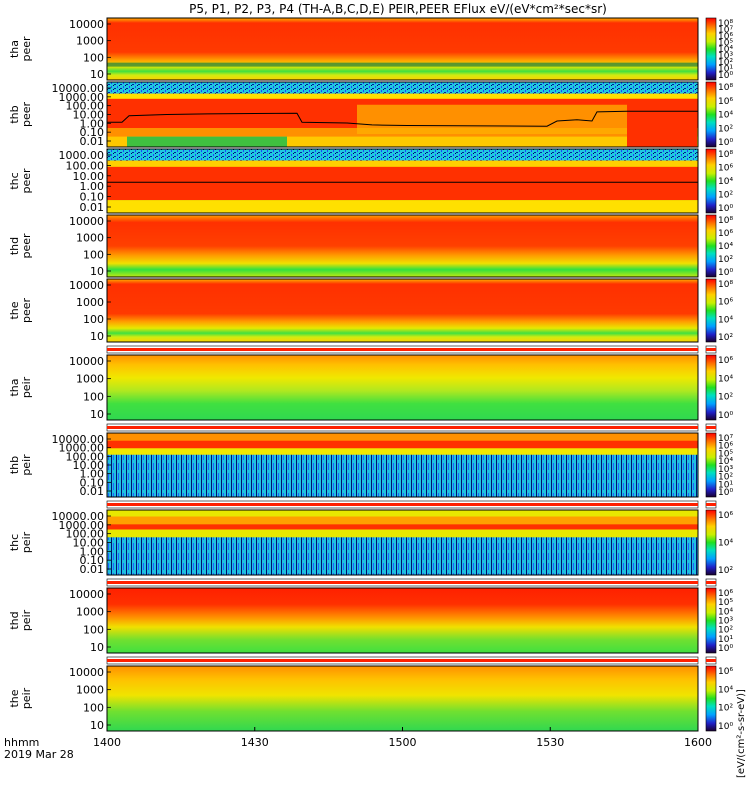 This screenshot has width=750, height=800. I want to click on panel-label-instrument: peer, so click(26, 311).